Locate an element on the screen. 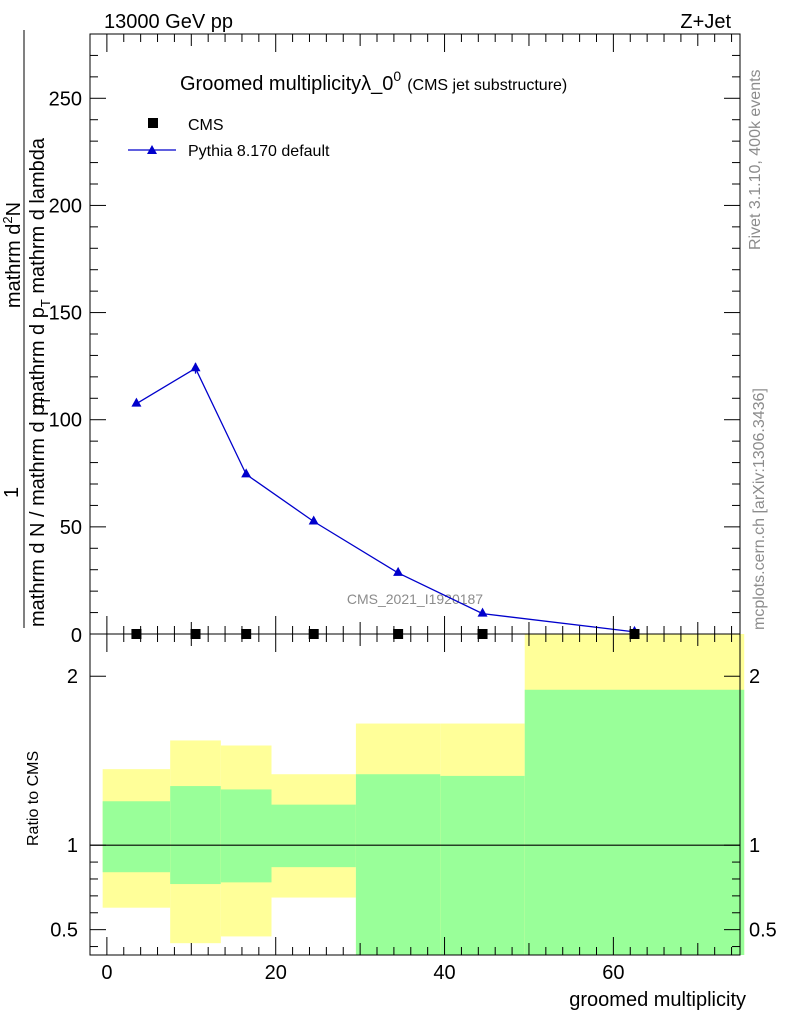 This screenshot has width=786, height=1024. main-ytick-label-4: 250 is located at coordinates (65, 99).